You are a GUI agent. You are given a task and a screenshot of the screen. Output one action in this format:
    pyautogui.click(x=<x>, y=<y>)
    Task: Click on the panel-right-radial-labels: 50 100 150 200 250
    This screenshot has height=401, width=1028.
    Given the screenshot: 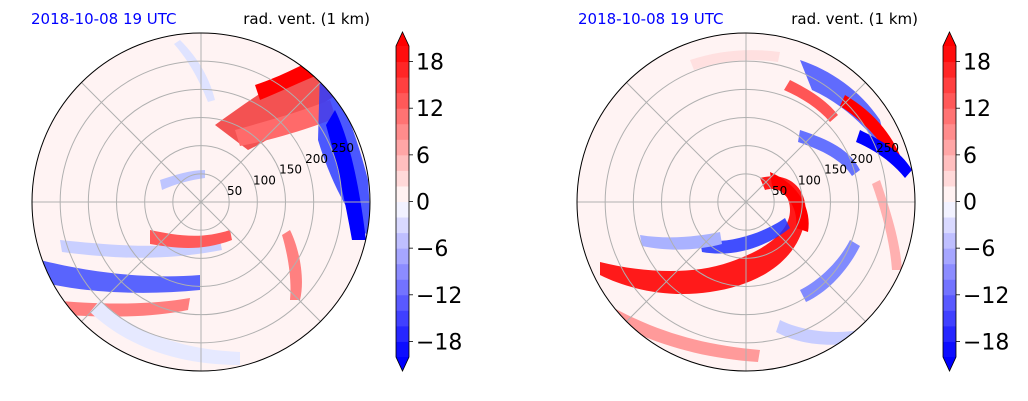 What is the action you would take?
    pyautogui.click(x=835, y=169)
    